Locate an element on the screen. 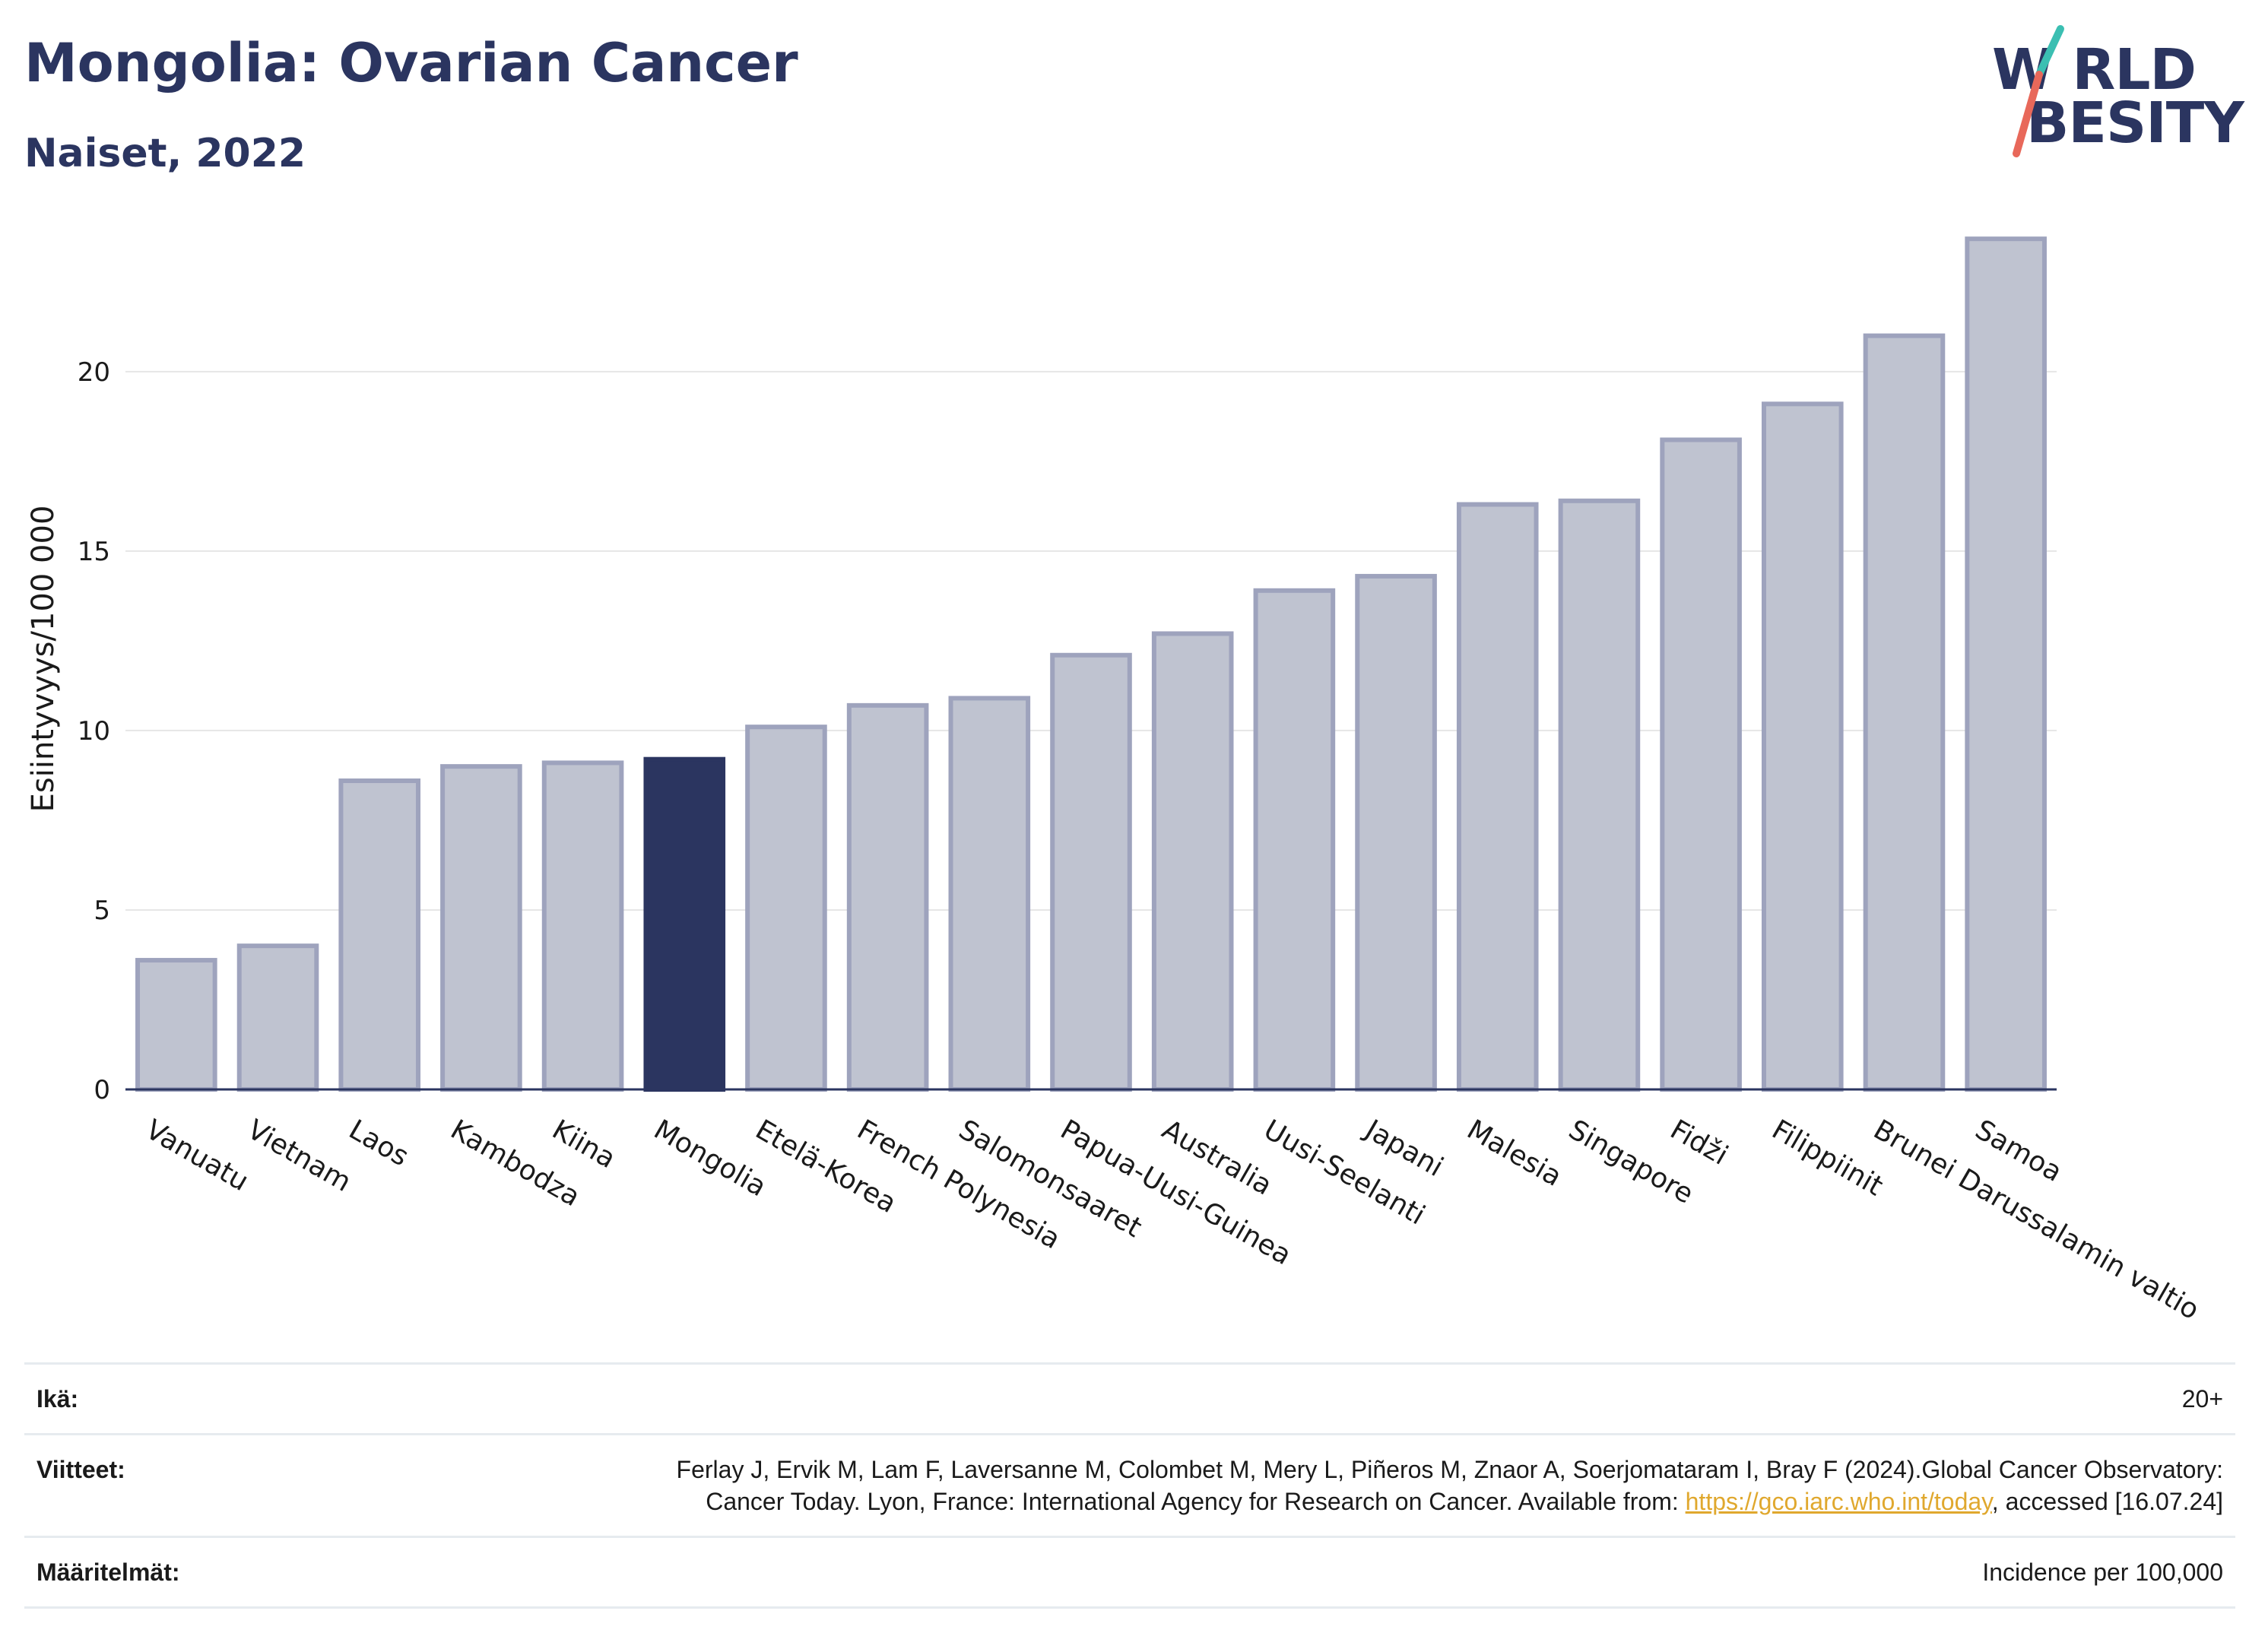 This screenshot has width=2249, height=1652. page-subtitle: Naiset, 2022 is located at coordinates (165, 153).